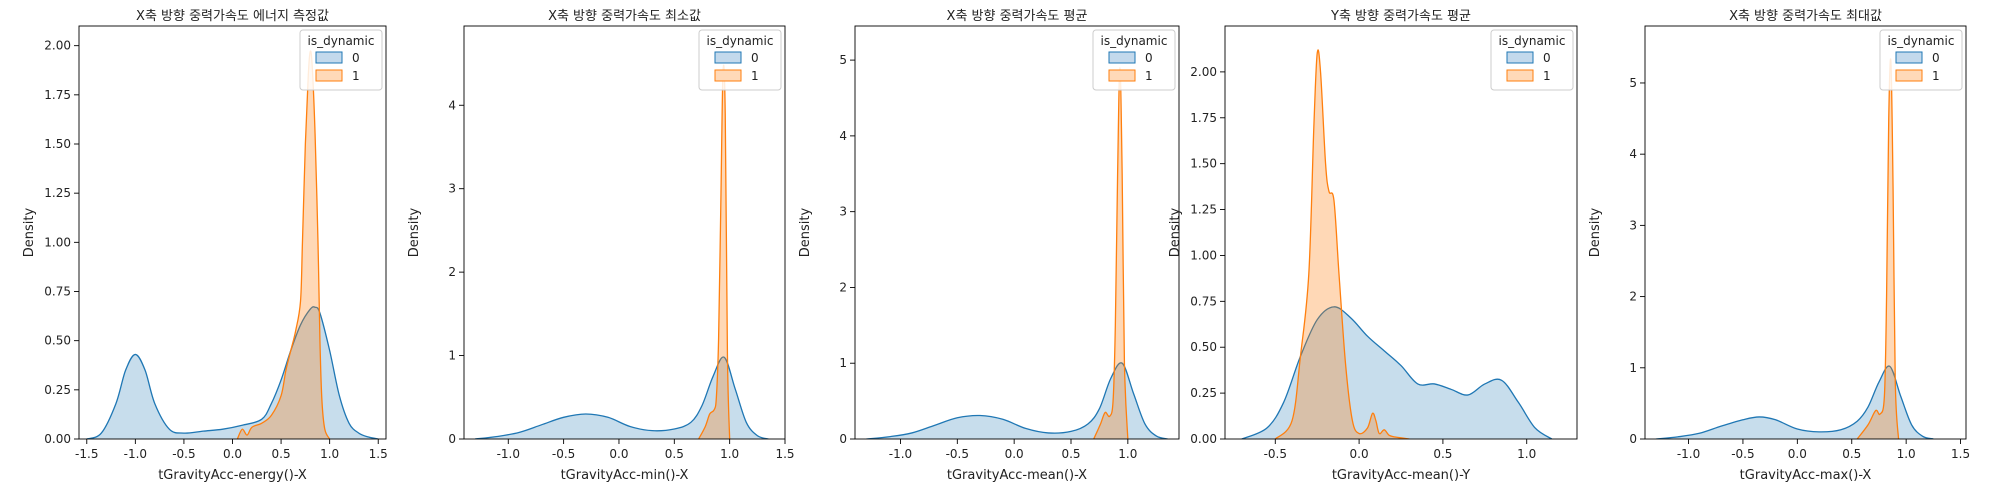 This screenshot has width=1989, height=489. Describe the element at coordinates (232, 16) in the screenshot. I see `chart-title: X축 방향 중력가속도 에너지 측정값` at that location.